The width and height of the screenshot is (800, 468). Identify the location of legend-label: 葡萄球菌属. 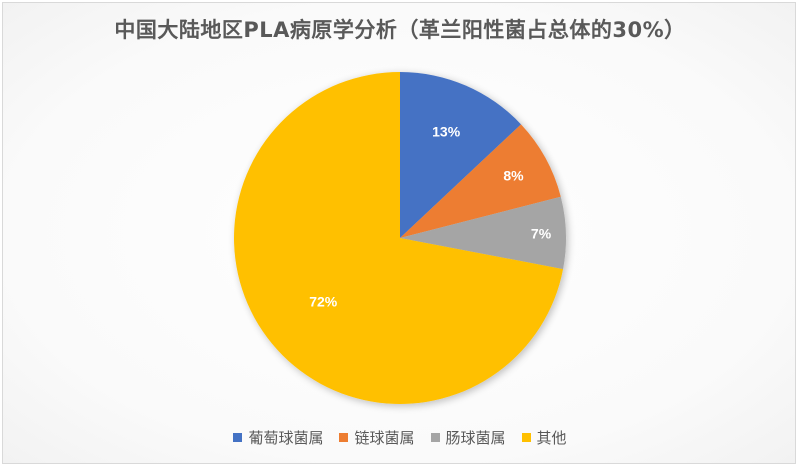
(286, 438).